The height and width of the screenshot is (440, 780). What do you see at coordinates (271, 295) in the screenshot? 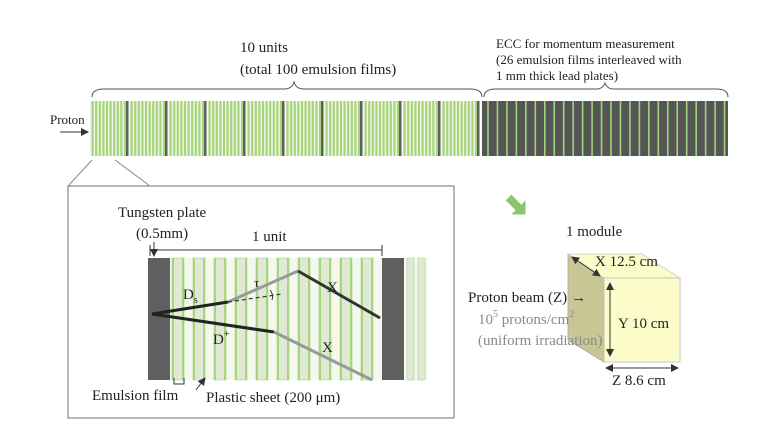
I see `kink-angle-arc` at bounding box center [271, 295].